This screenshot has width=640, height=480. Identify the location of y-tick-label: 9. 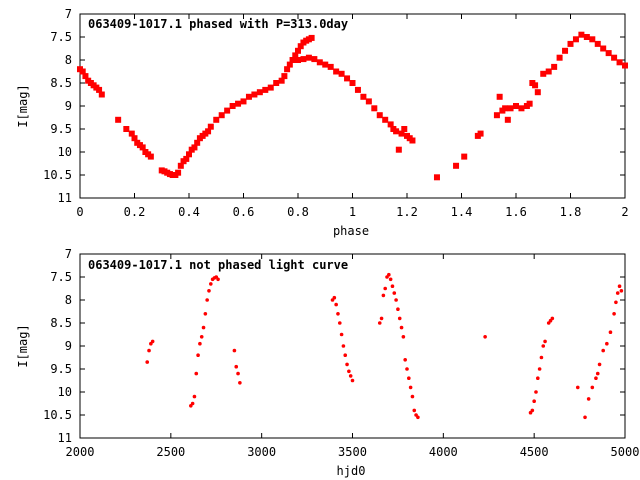
(68, 106).